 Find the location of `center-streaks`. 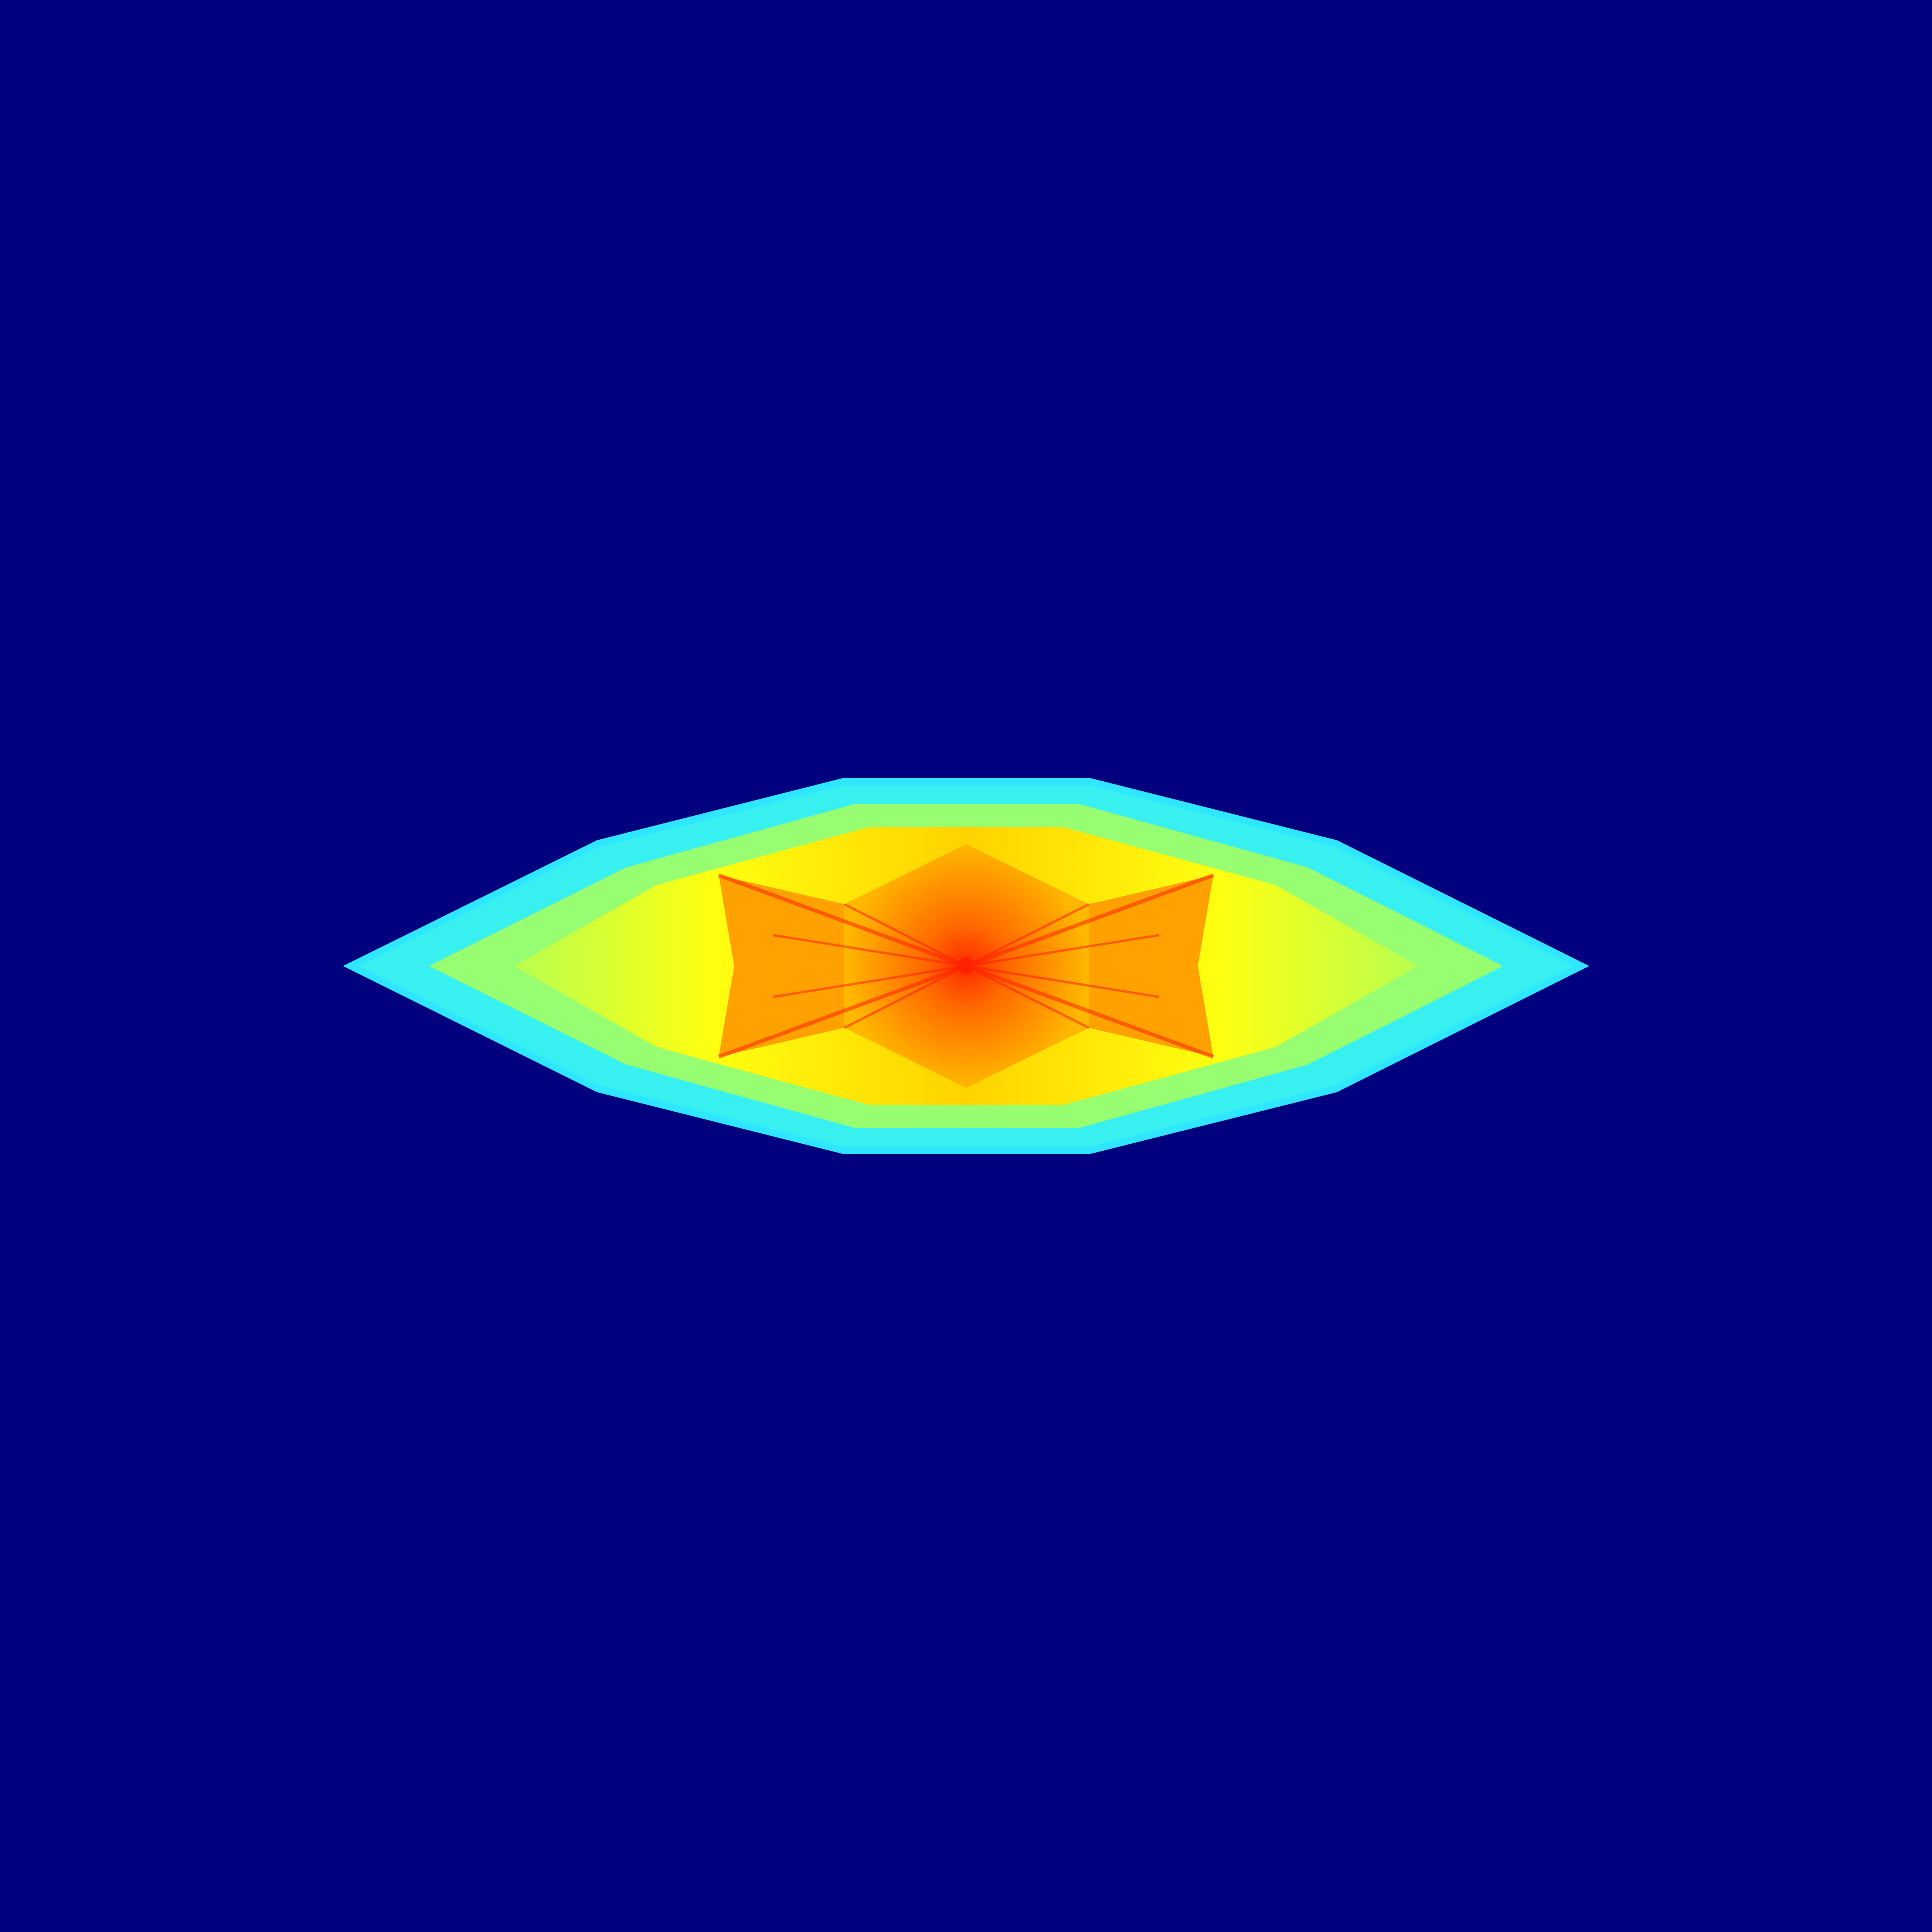

center-streaks is located at coordinates (966, 966).